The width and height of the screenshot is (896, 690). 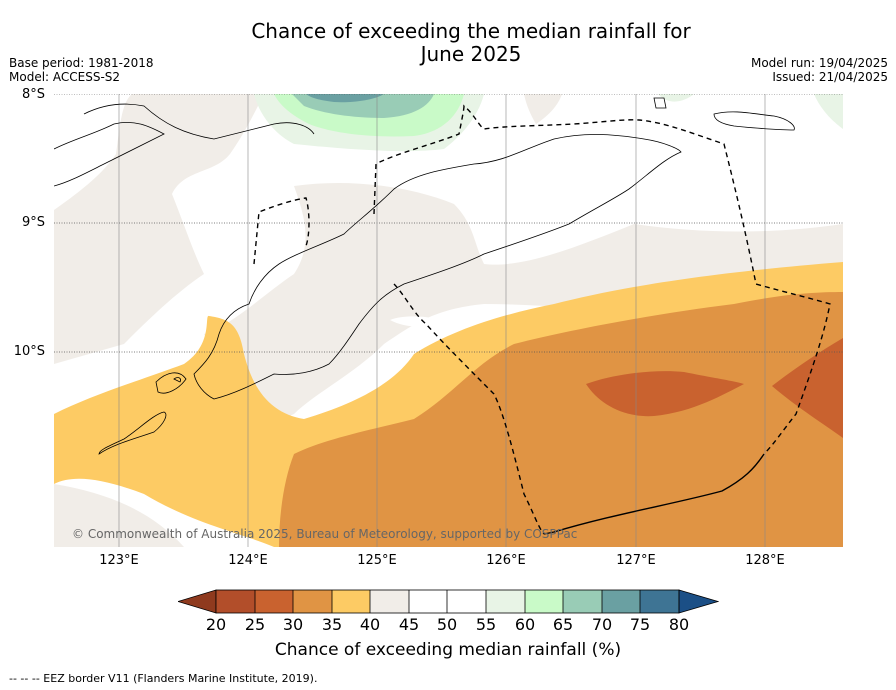 I want to click on meta-left: Base period: 1981-2018 Model: ACCESS-S2, so click(x=81, y=70).